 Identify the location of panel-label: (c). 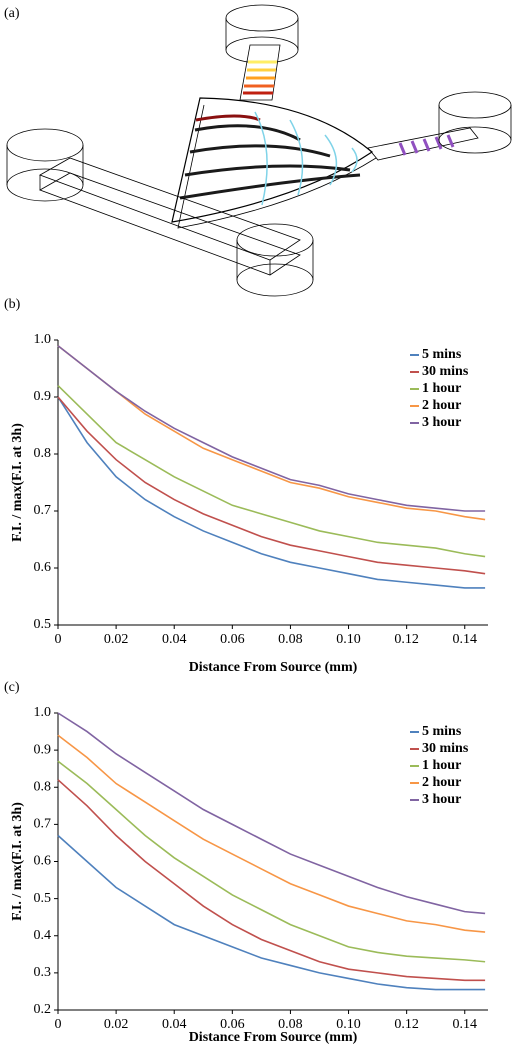
(12, 687).